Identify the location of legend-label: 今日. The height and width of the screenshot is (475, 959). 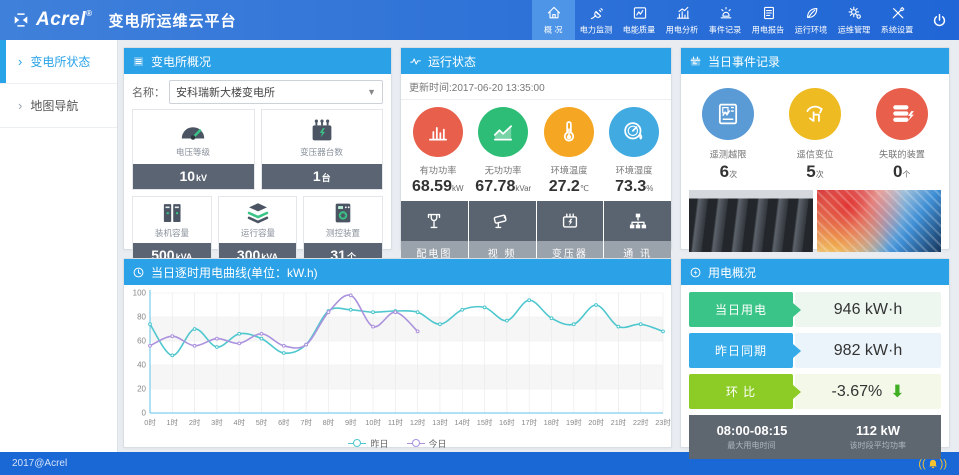
(437, 443).